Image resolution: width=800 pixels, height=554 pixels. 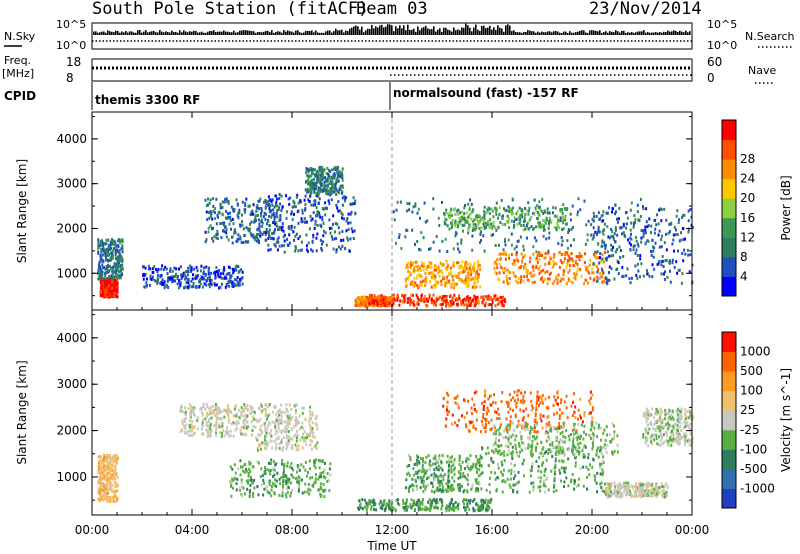 I want to click on colorbar-tick-label: 20, so click(x=747, y=198).